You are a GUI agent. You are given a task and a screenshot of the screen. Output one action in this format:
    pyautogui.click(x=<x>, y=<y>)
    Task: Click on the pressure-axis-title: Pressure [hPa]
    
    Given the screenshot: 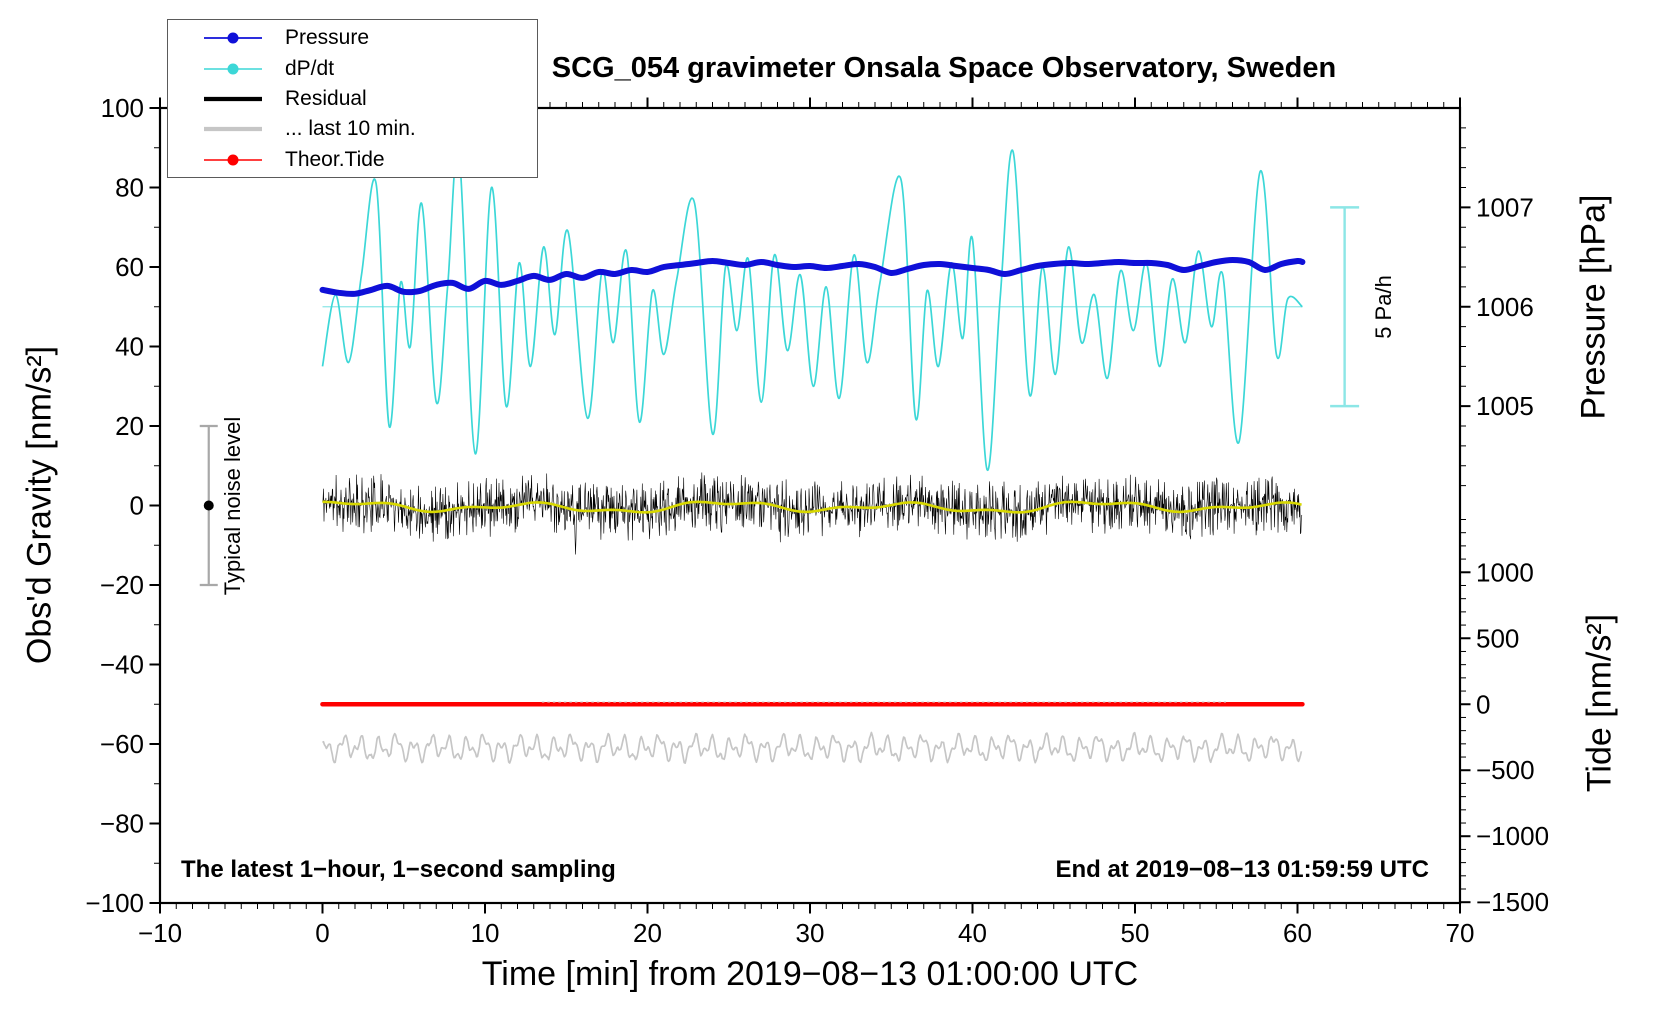 What is the action you would take?
    pyautogui.click(x=1593, y=307)
    